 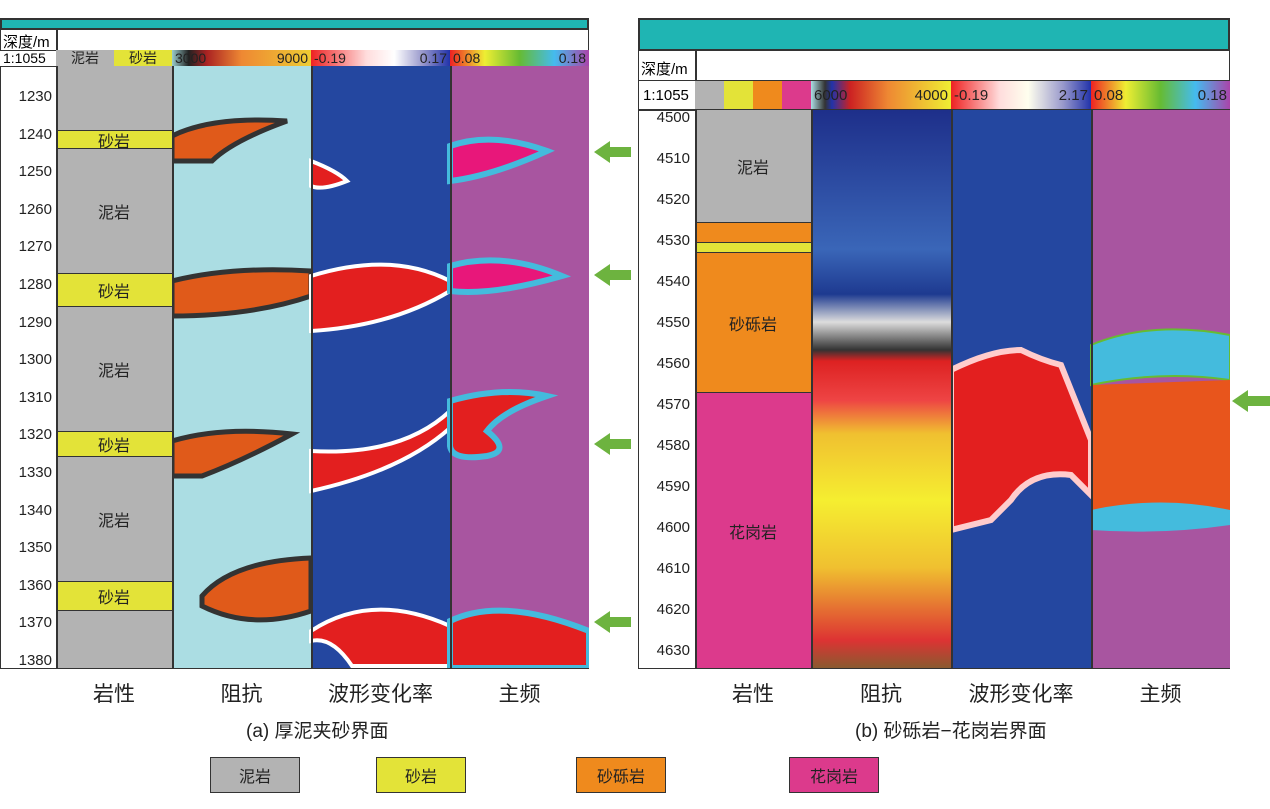 I want to click on max: 9000, so click(x=292, y=58).